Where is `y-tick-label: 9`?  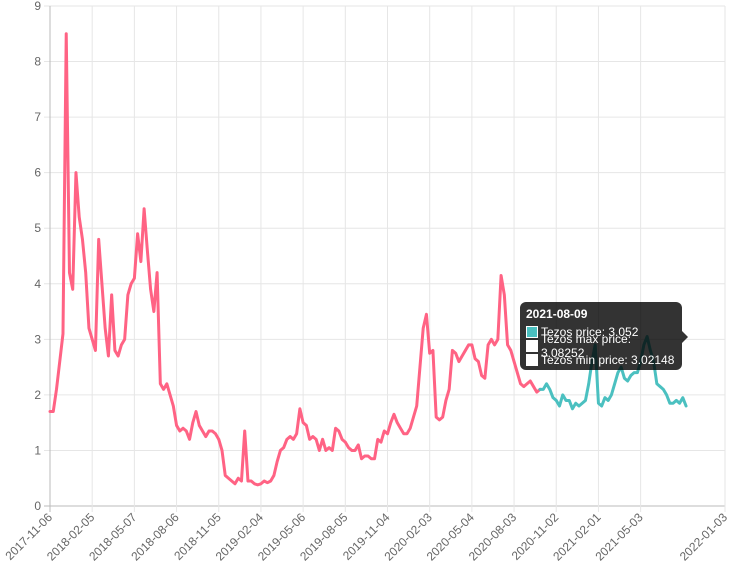 y-tick-label: 9 is located at coordinates (37, 6).